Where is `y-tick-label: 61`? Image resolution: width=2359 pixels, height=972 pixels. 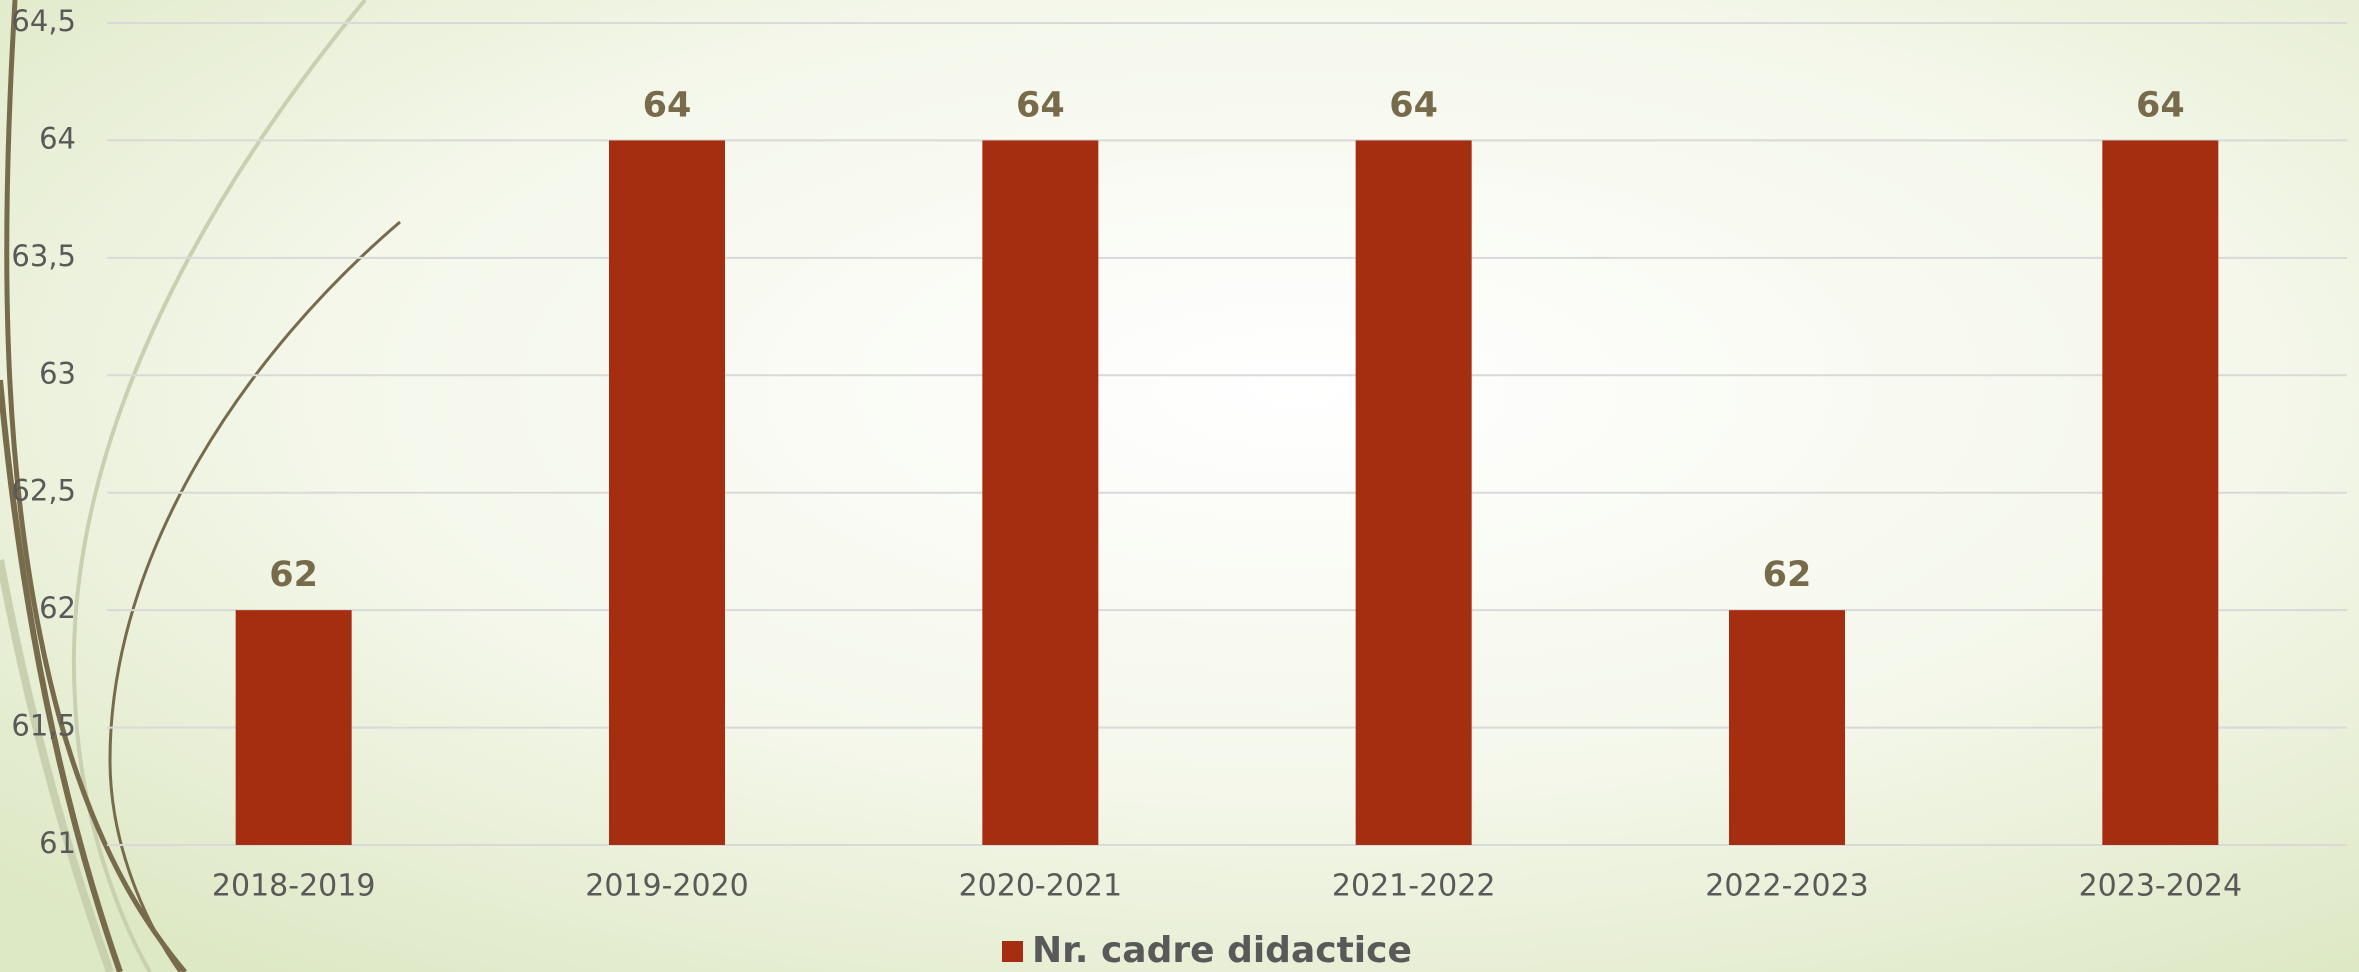
y-tick-label: 61 is located at coordinates (57, 843).